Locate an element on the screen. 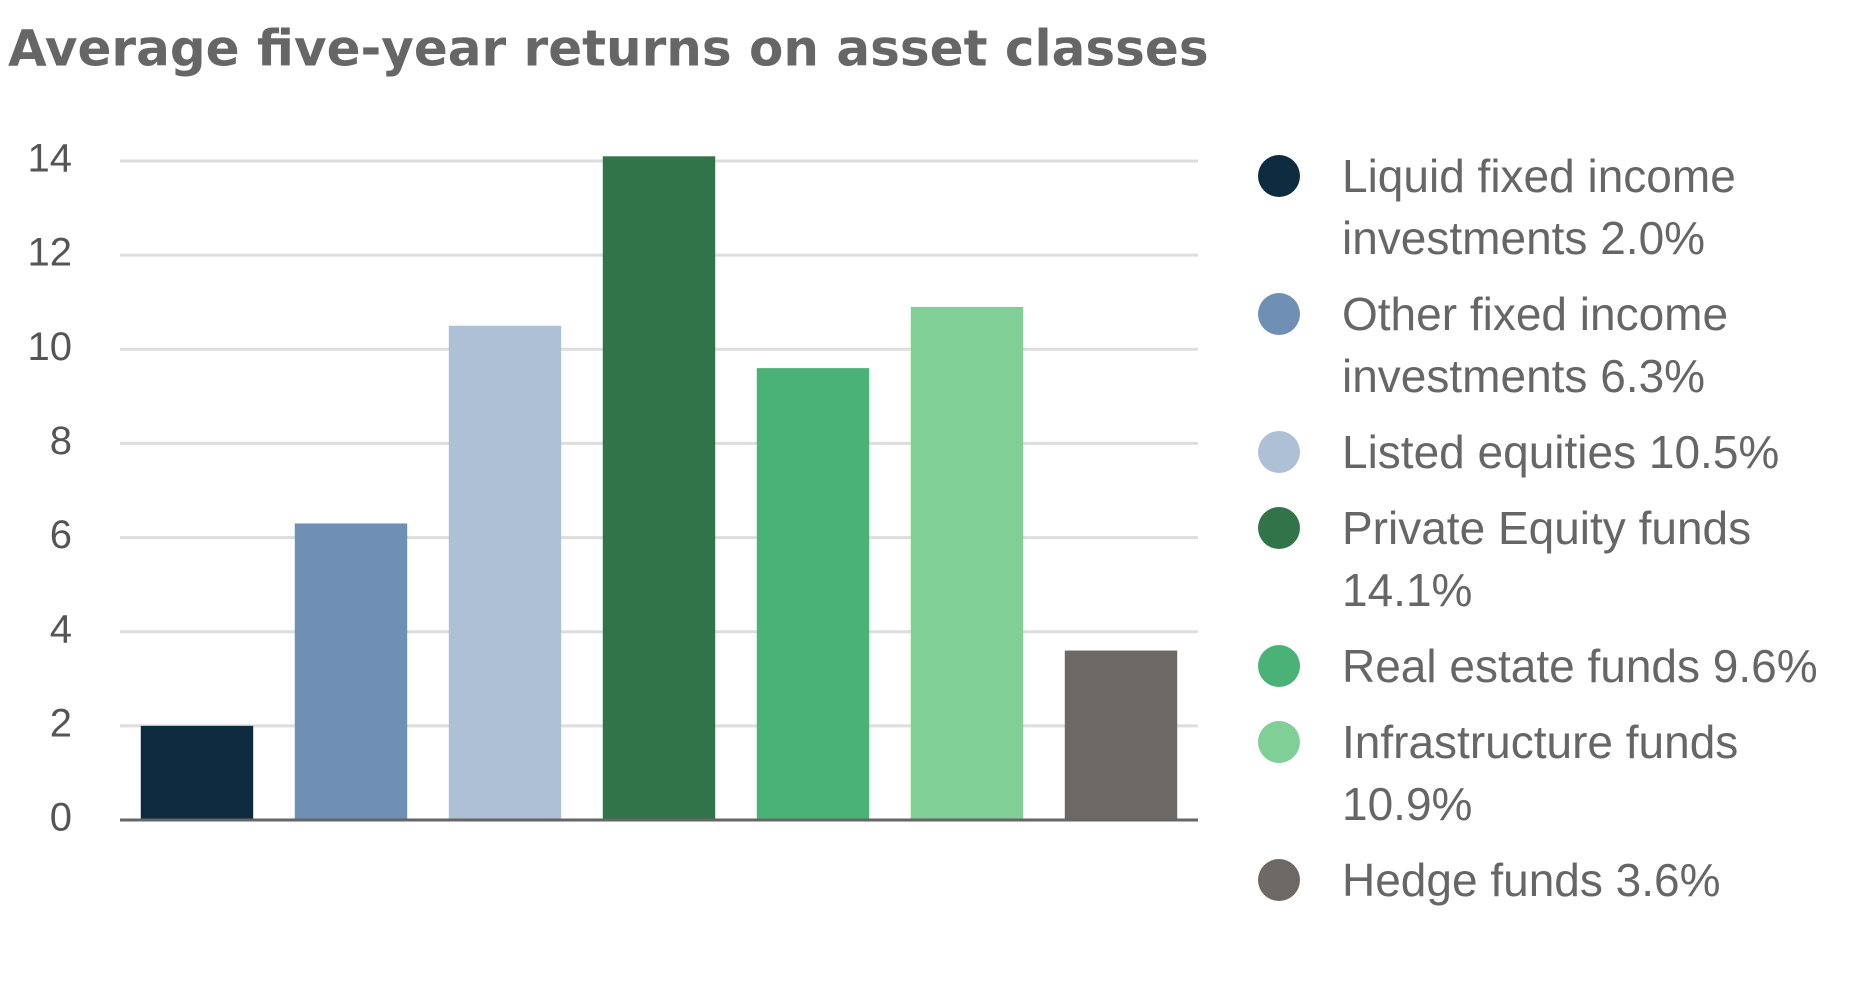 The height and width of the screenshot is (992, 1875). legend-item: Listed equities 10.5% is located at coordinates (1566, 452).